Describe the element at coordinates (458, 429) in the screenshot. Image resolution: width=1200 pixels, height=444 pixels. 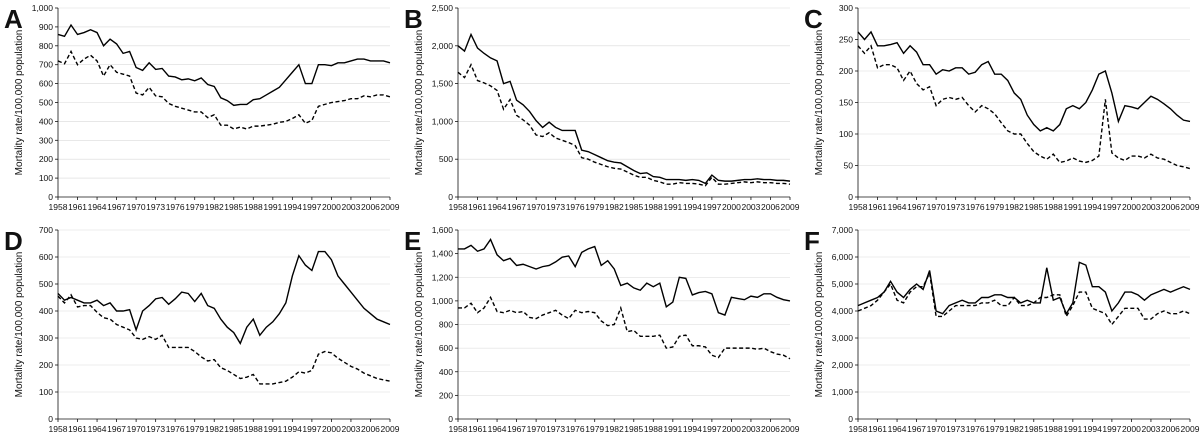
I see `panel-e-xtick-label: 1958` at that location.